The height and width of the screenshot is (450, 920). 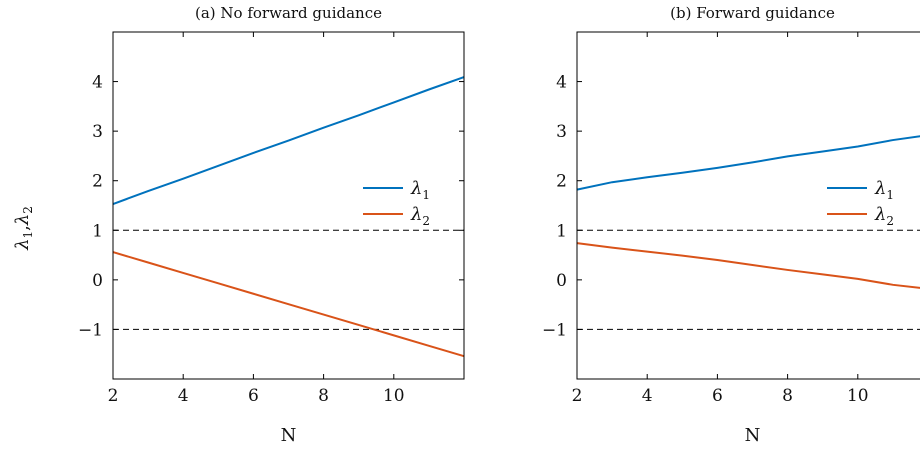 What do you see at coordinates (22, 245) in the screenshot?
I see `y-label-lambda1: λ` at bounding box center [22, 245].